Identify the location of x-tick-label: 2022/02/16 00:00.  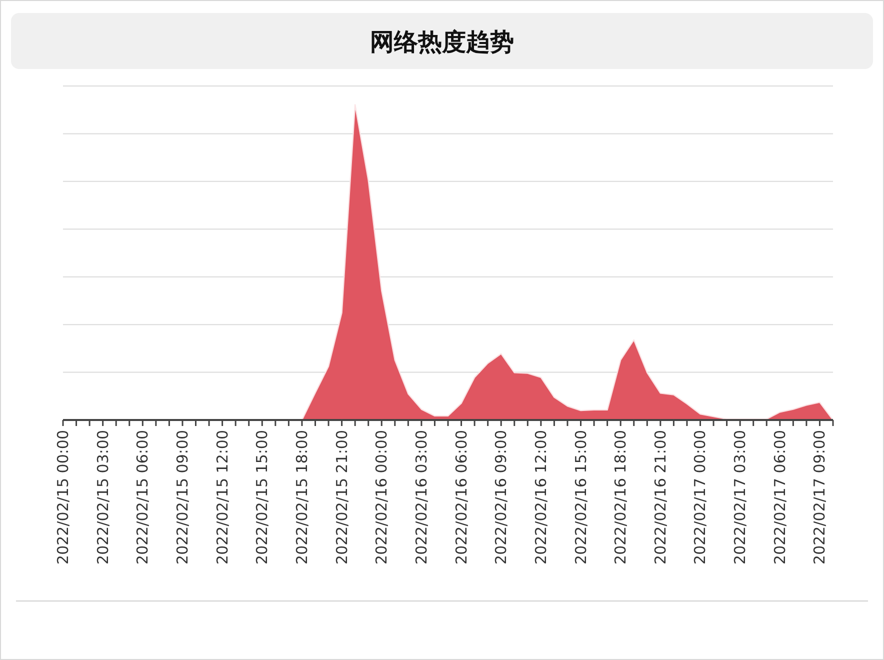
(381, 497).